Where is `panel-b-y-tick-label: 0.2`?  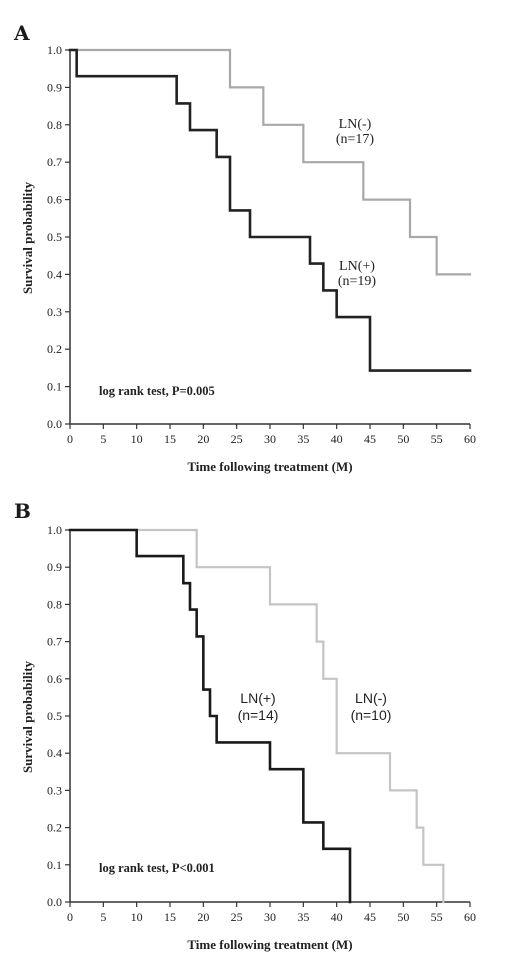
panel-b-y-tick-label: 0.2 is located at coordinates (54, 828).